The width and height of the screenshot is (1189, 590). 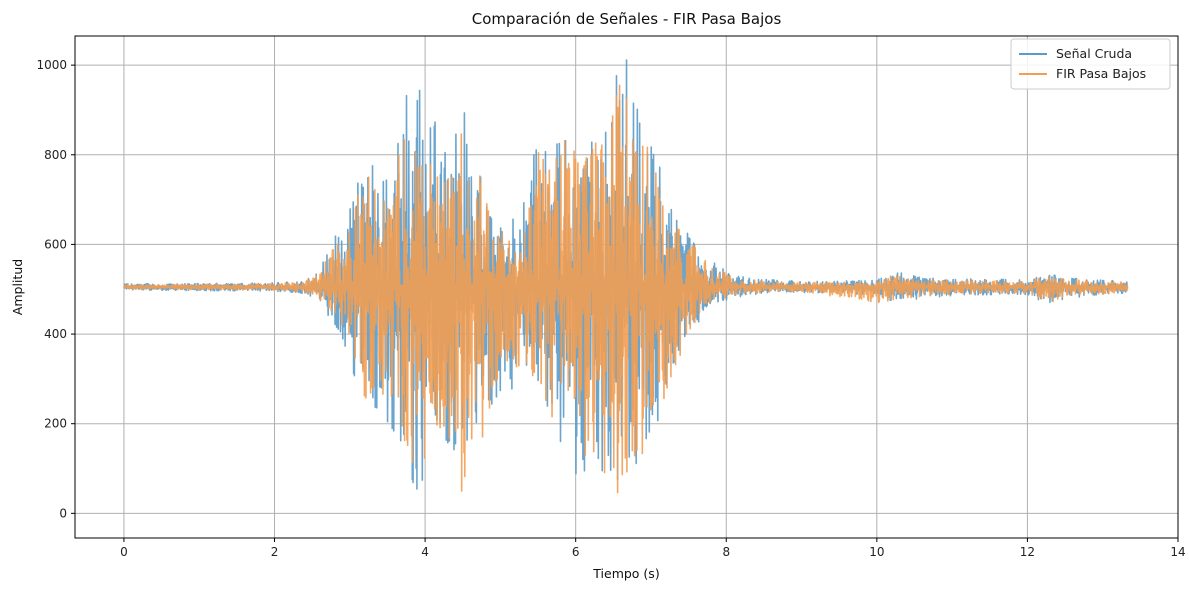 What do you see at coordinates (726, 552) in the screenshot?
I see `x-tick-label: 8` at bounding box center [726, 552].